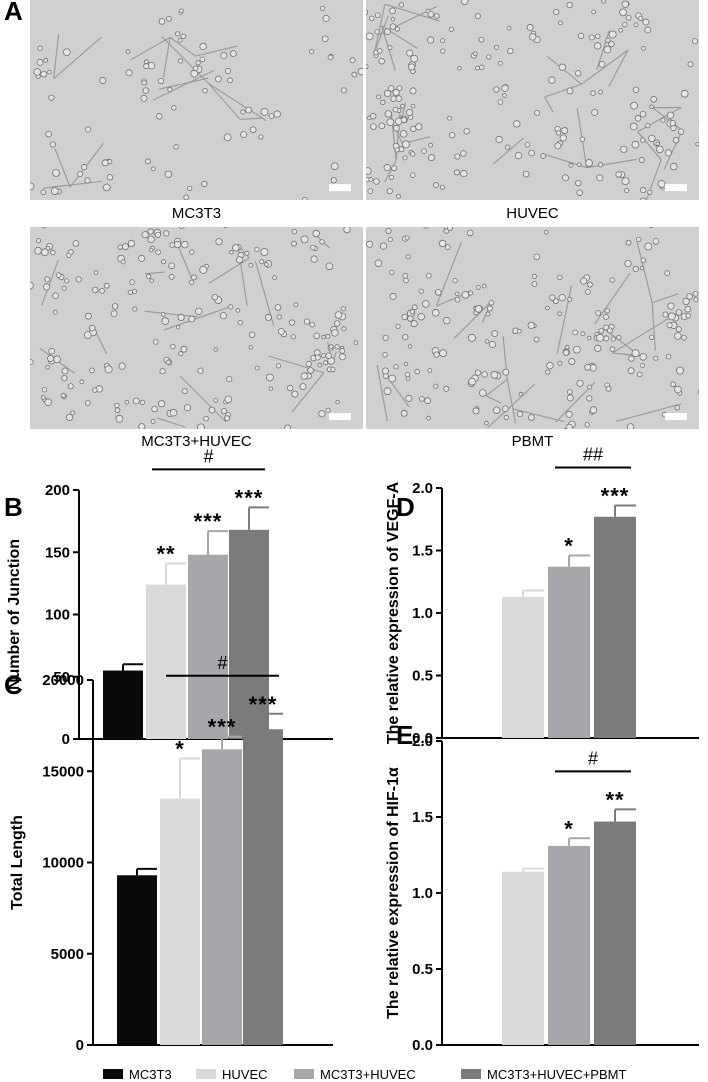  What do you see at coordinates (66, 739) in the screenshot?
I see `y-tick-label-b: 0` at bounding box center [66, 739].